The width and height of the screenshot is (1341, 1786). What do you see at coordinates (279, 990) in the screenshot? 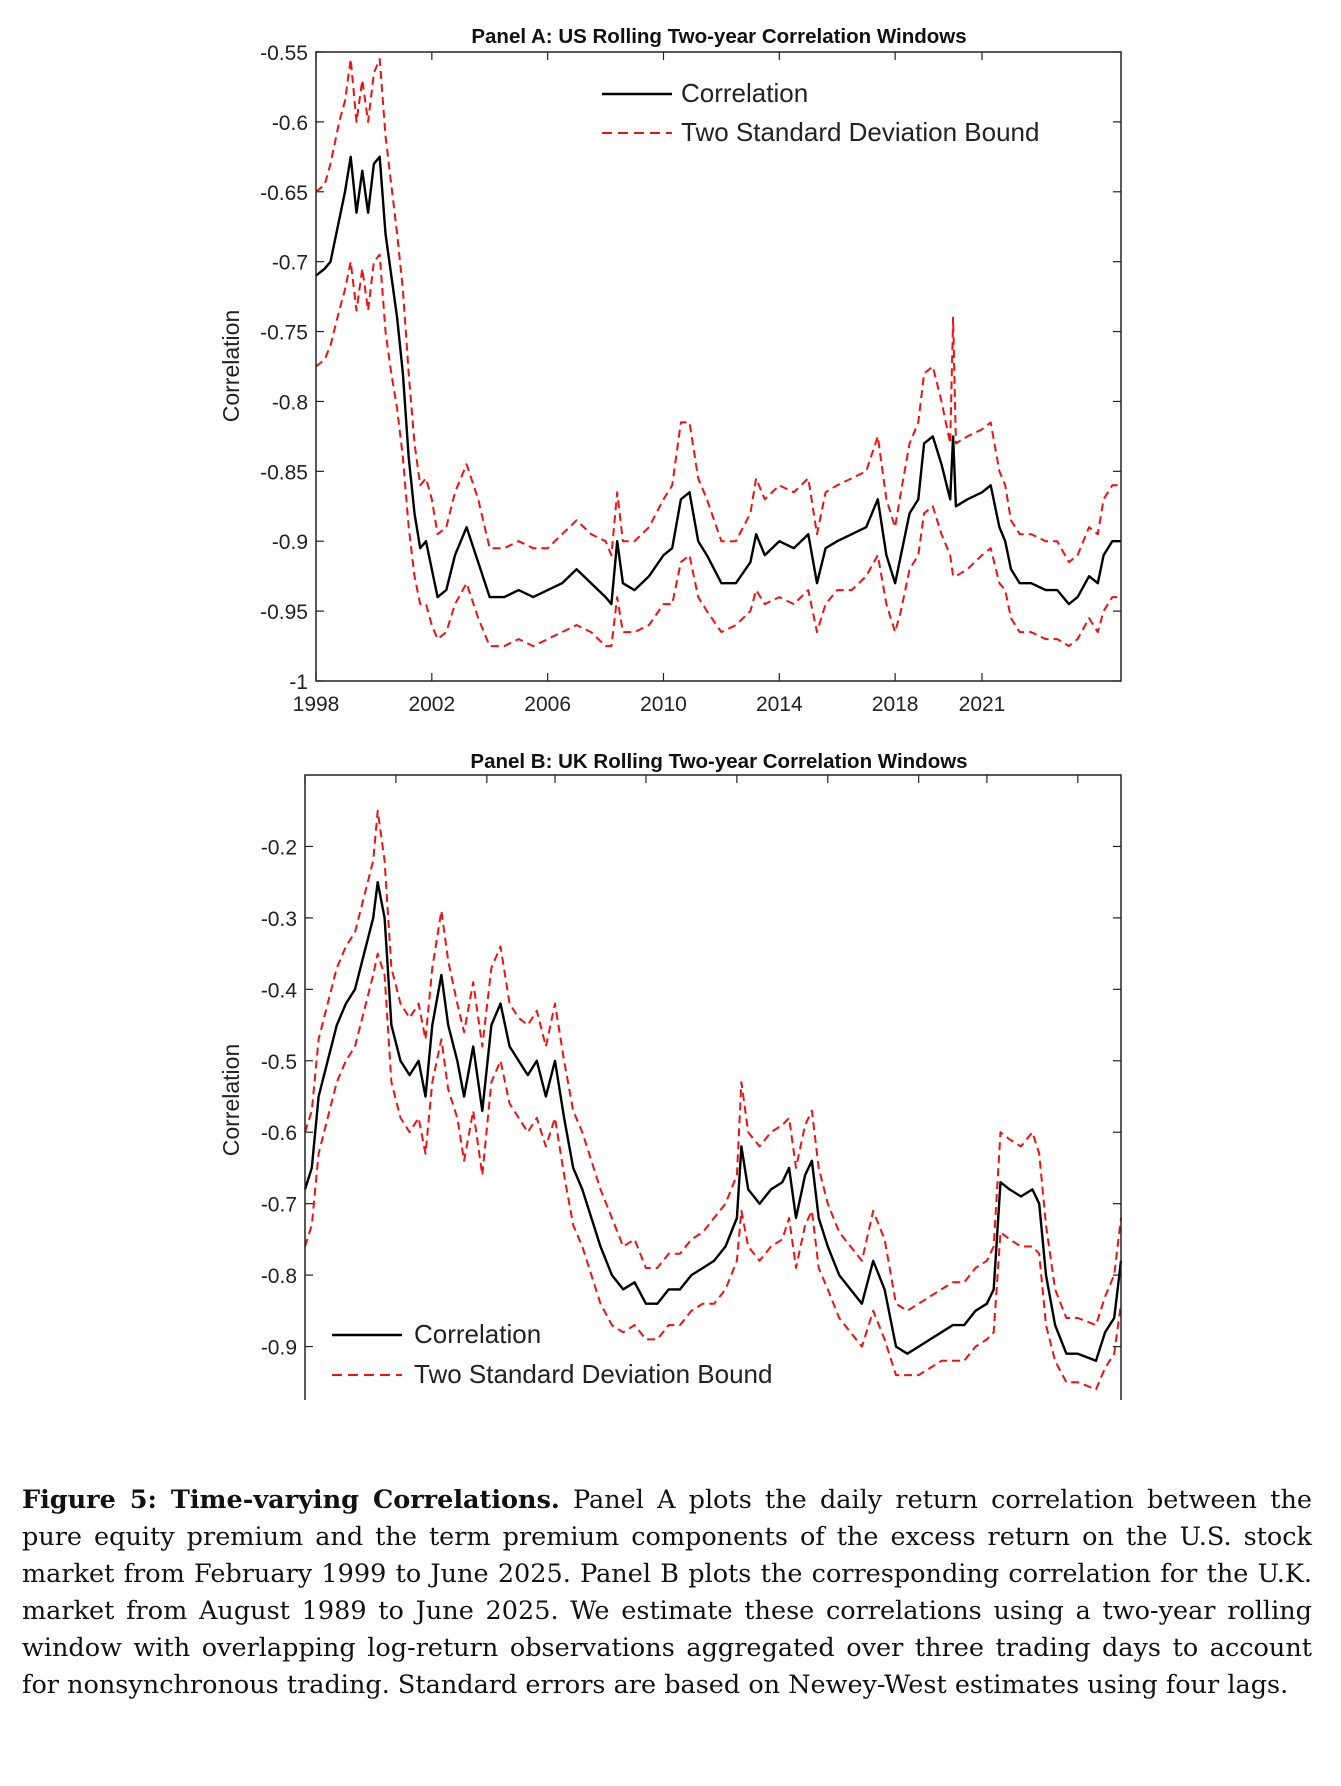
I see `panel-b-ytick-label: -0.4` at bounding box center [279, 990].